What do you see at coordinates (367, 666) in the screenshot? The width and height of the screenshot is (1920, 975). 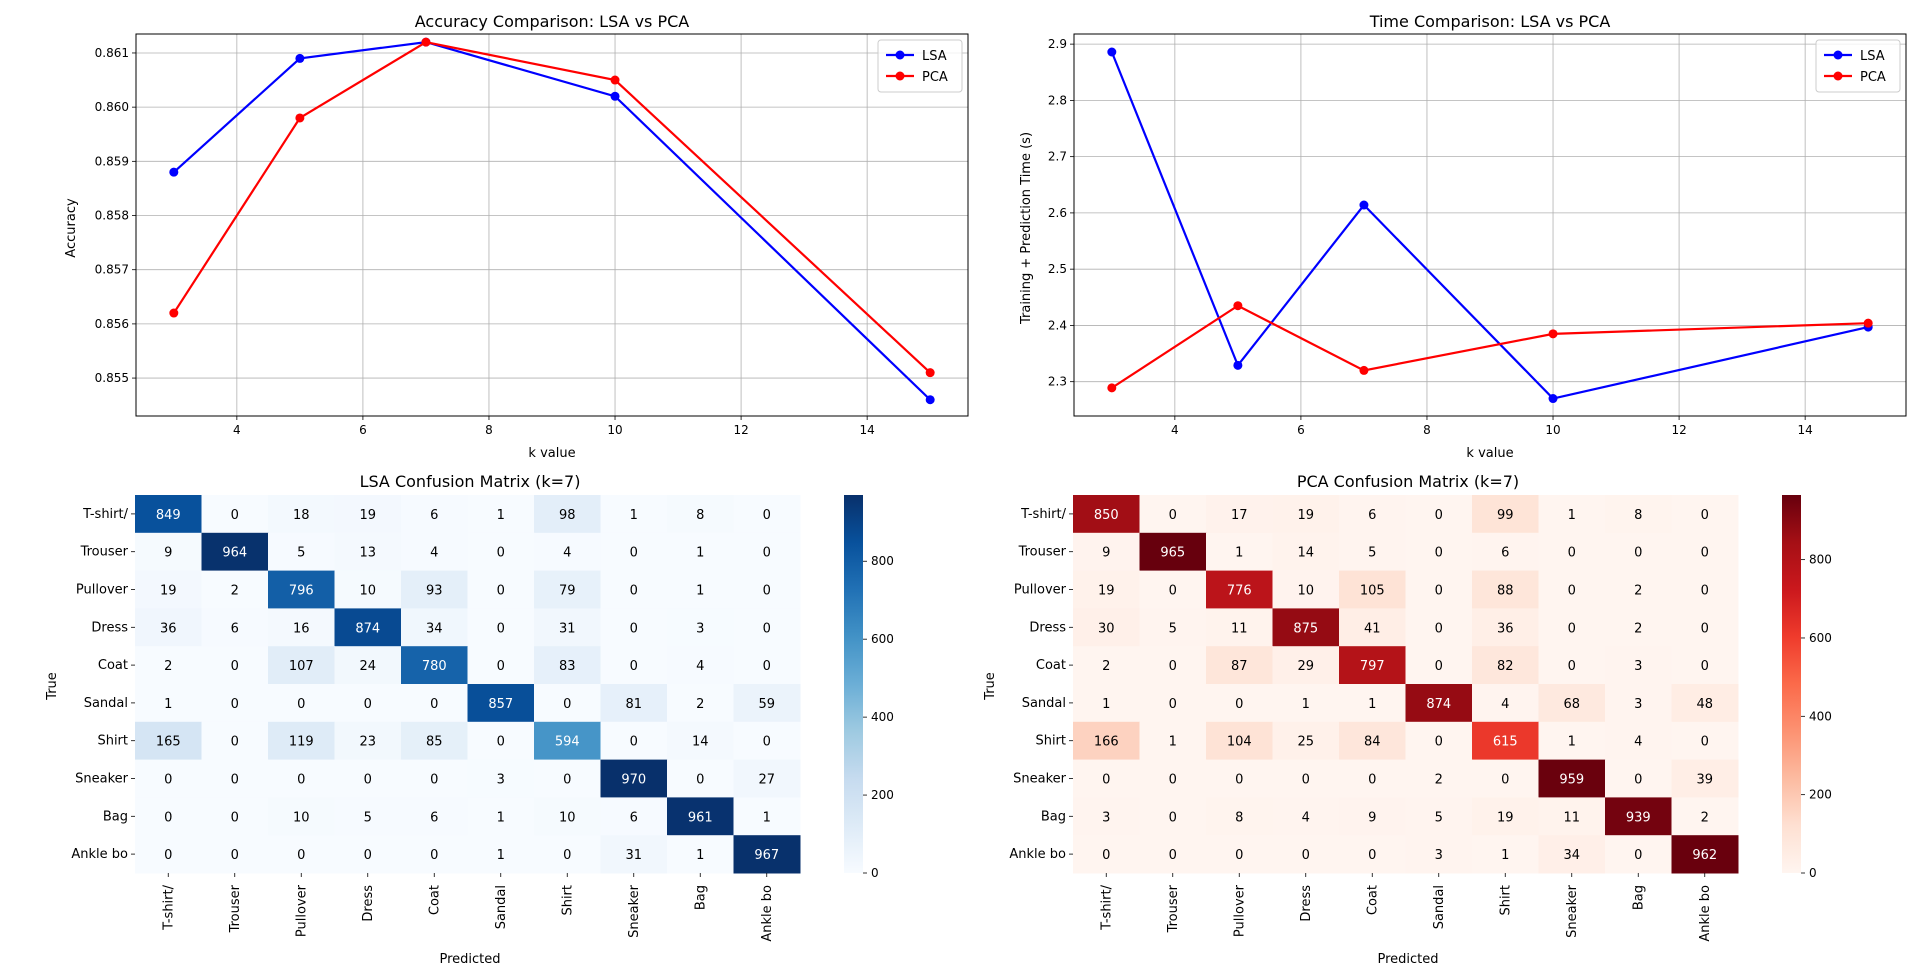 I see `lsa-cell-value: 24` at bounding box center [367, 666].